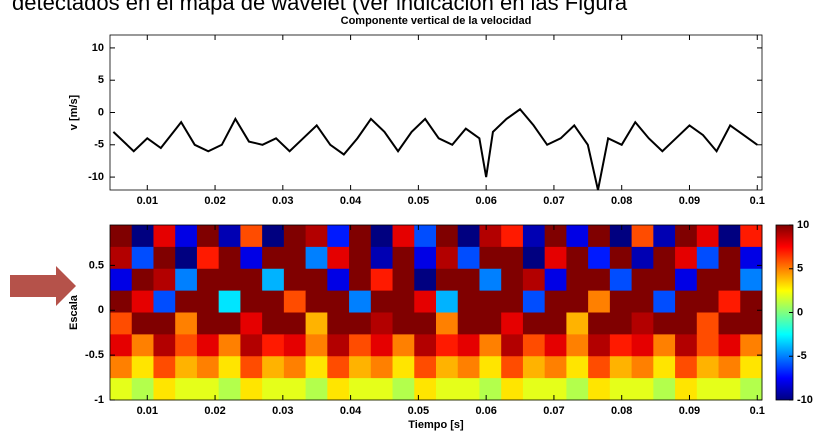 The image size is (813, 432). Describe the element at coordinates (96, 177) in the screenshot. I see `y-tick-label: -10` at that location.